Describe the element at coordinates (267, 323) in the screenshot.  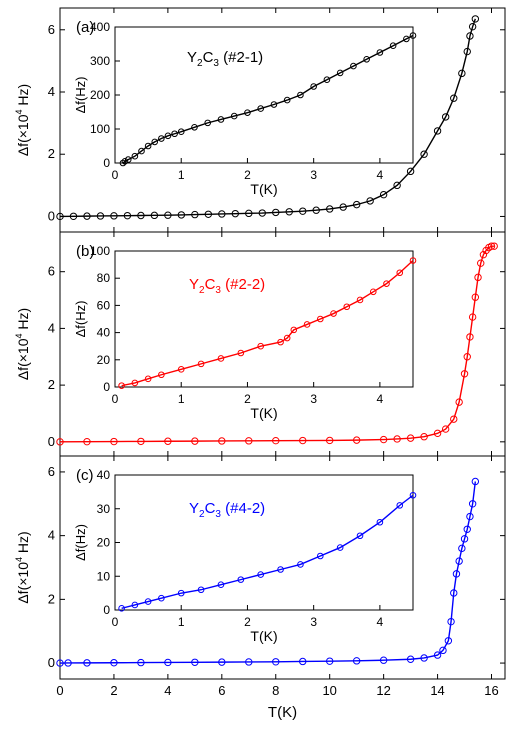
I see `data-line` at that location.